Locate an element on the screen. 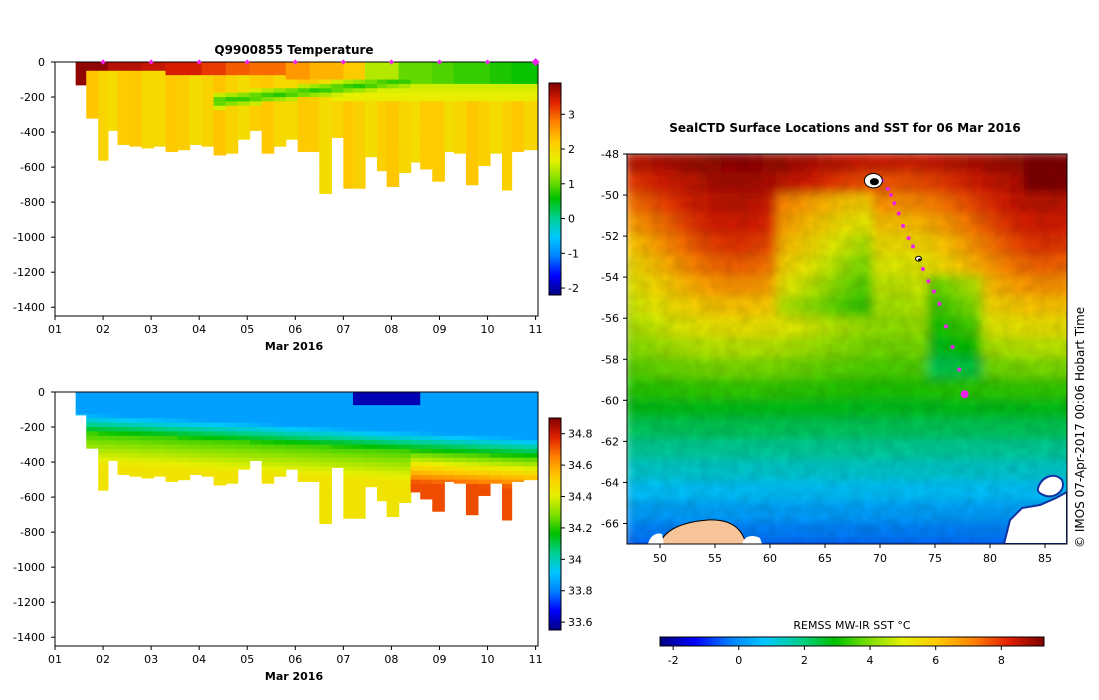  lat-tick-label: -62 is located at coordinates (610, 441).